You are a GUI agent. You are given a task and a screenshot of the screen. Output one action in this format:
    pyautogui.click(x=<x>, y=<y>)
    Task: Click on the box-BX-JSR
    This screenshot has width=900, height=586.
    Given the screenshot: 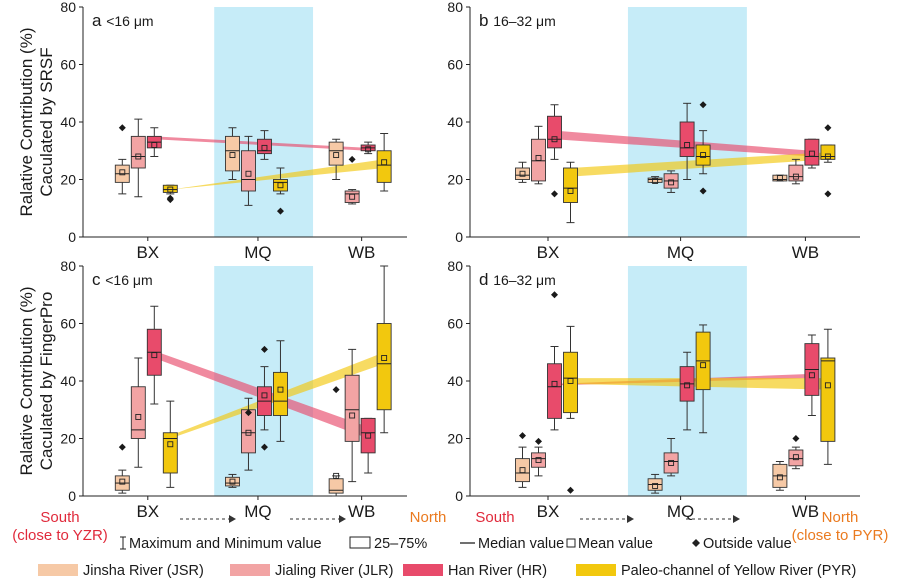 What is the action you would take?
    pyautogui.click(x=122, y=468)
    